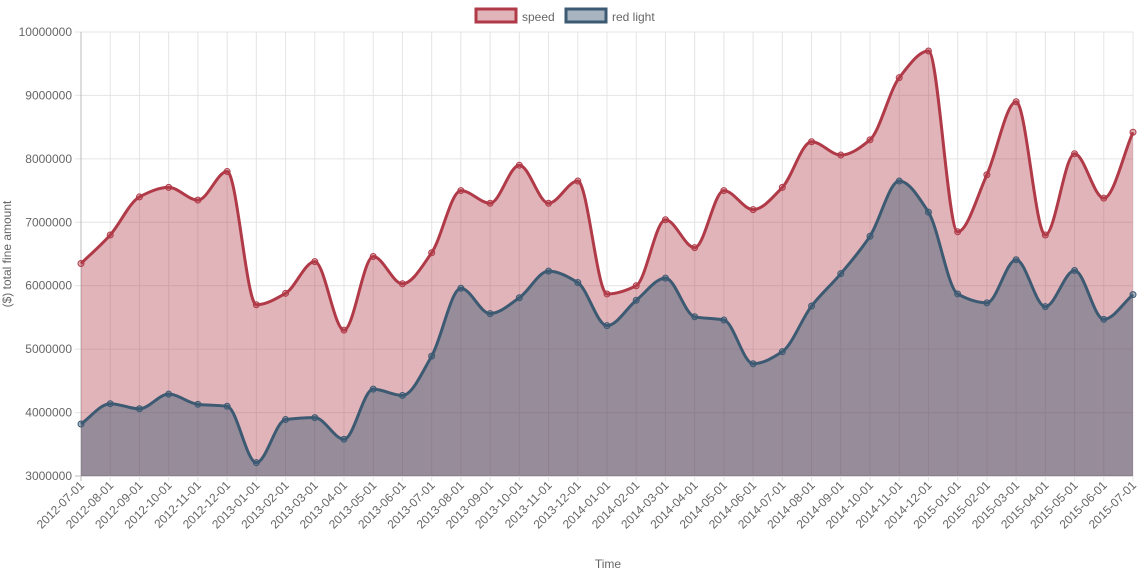  I want to click on y-tick-label: 6000000, so click(48, 286).